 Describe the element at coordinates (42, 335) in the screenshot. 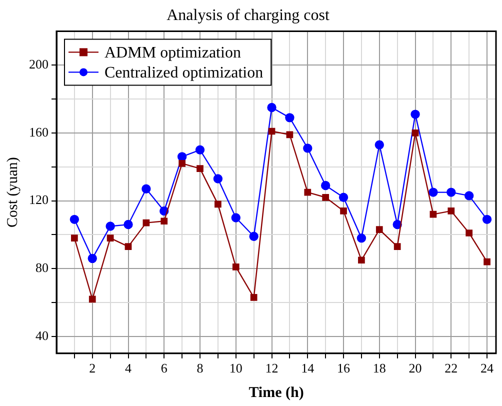

I see `y-tick-label: 40` at that location.